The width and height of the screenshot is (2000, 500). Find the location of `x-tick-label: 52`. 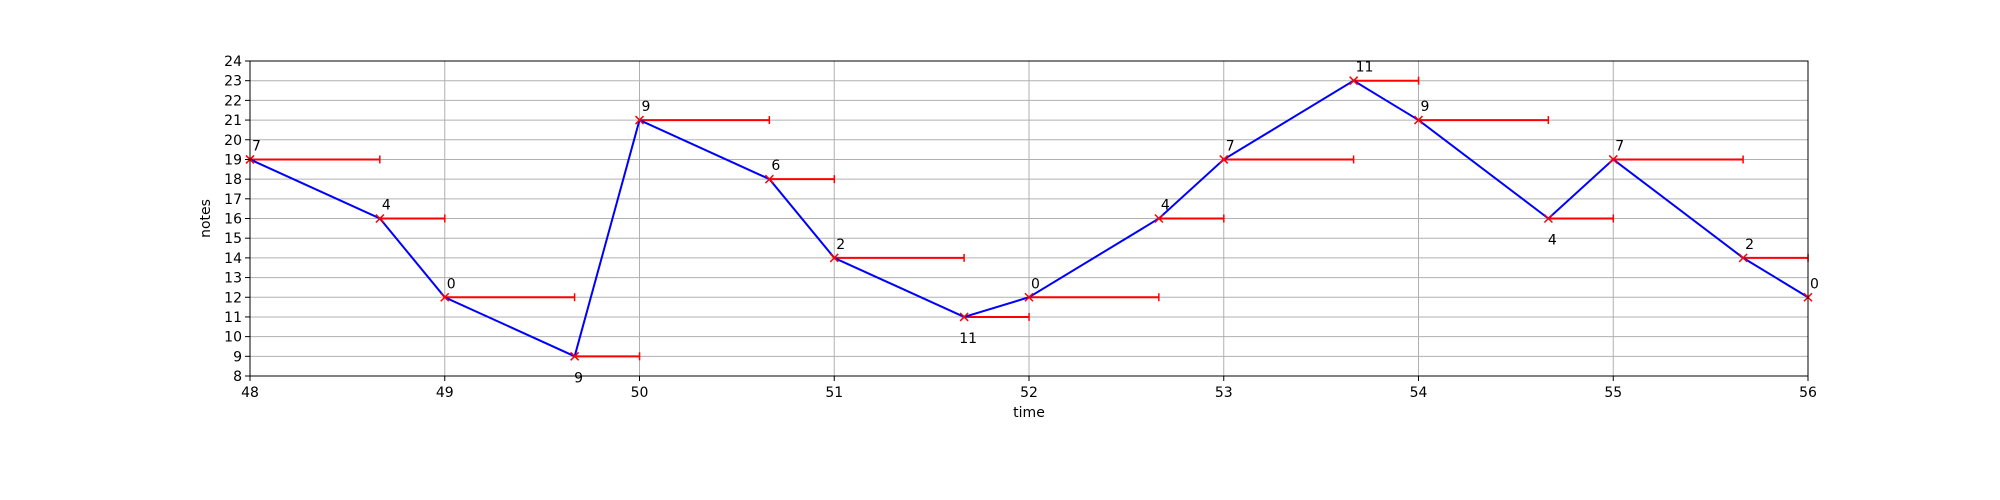

x-tick-label: 52 is located at coordinates (1029, 393).